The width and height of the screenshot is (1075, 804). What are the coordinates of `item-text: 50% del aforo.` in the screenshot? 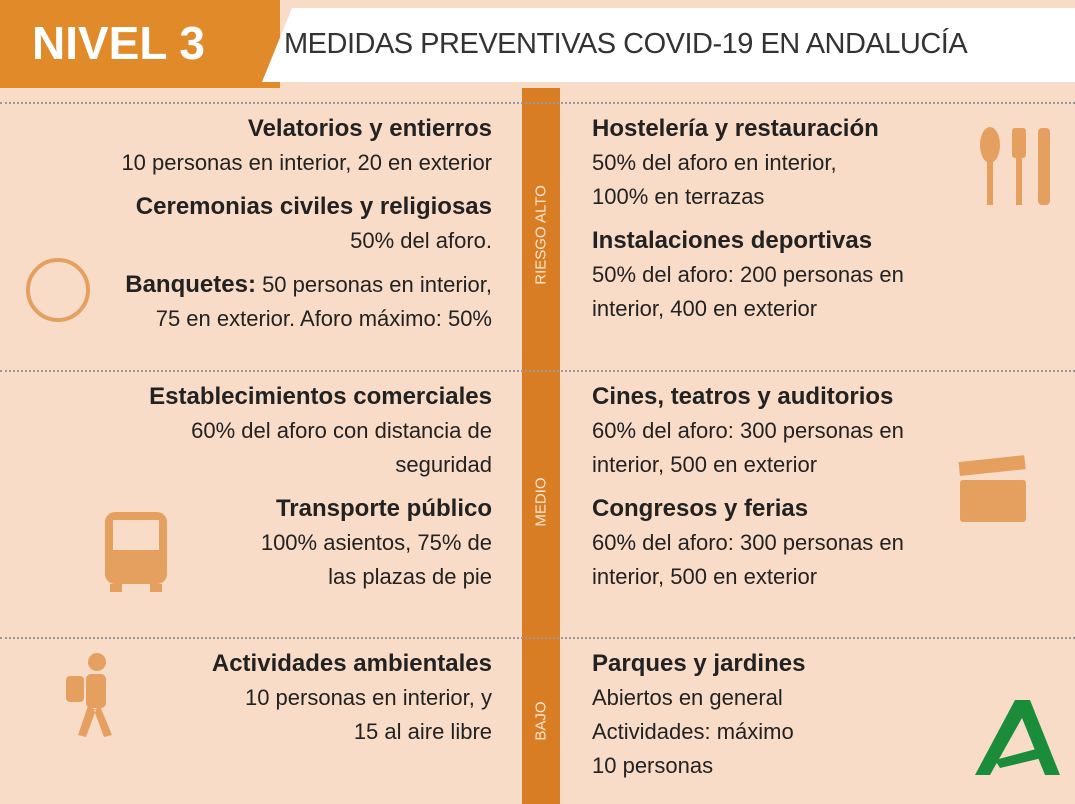 It's located at (252, 241).